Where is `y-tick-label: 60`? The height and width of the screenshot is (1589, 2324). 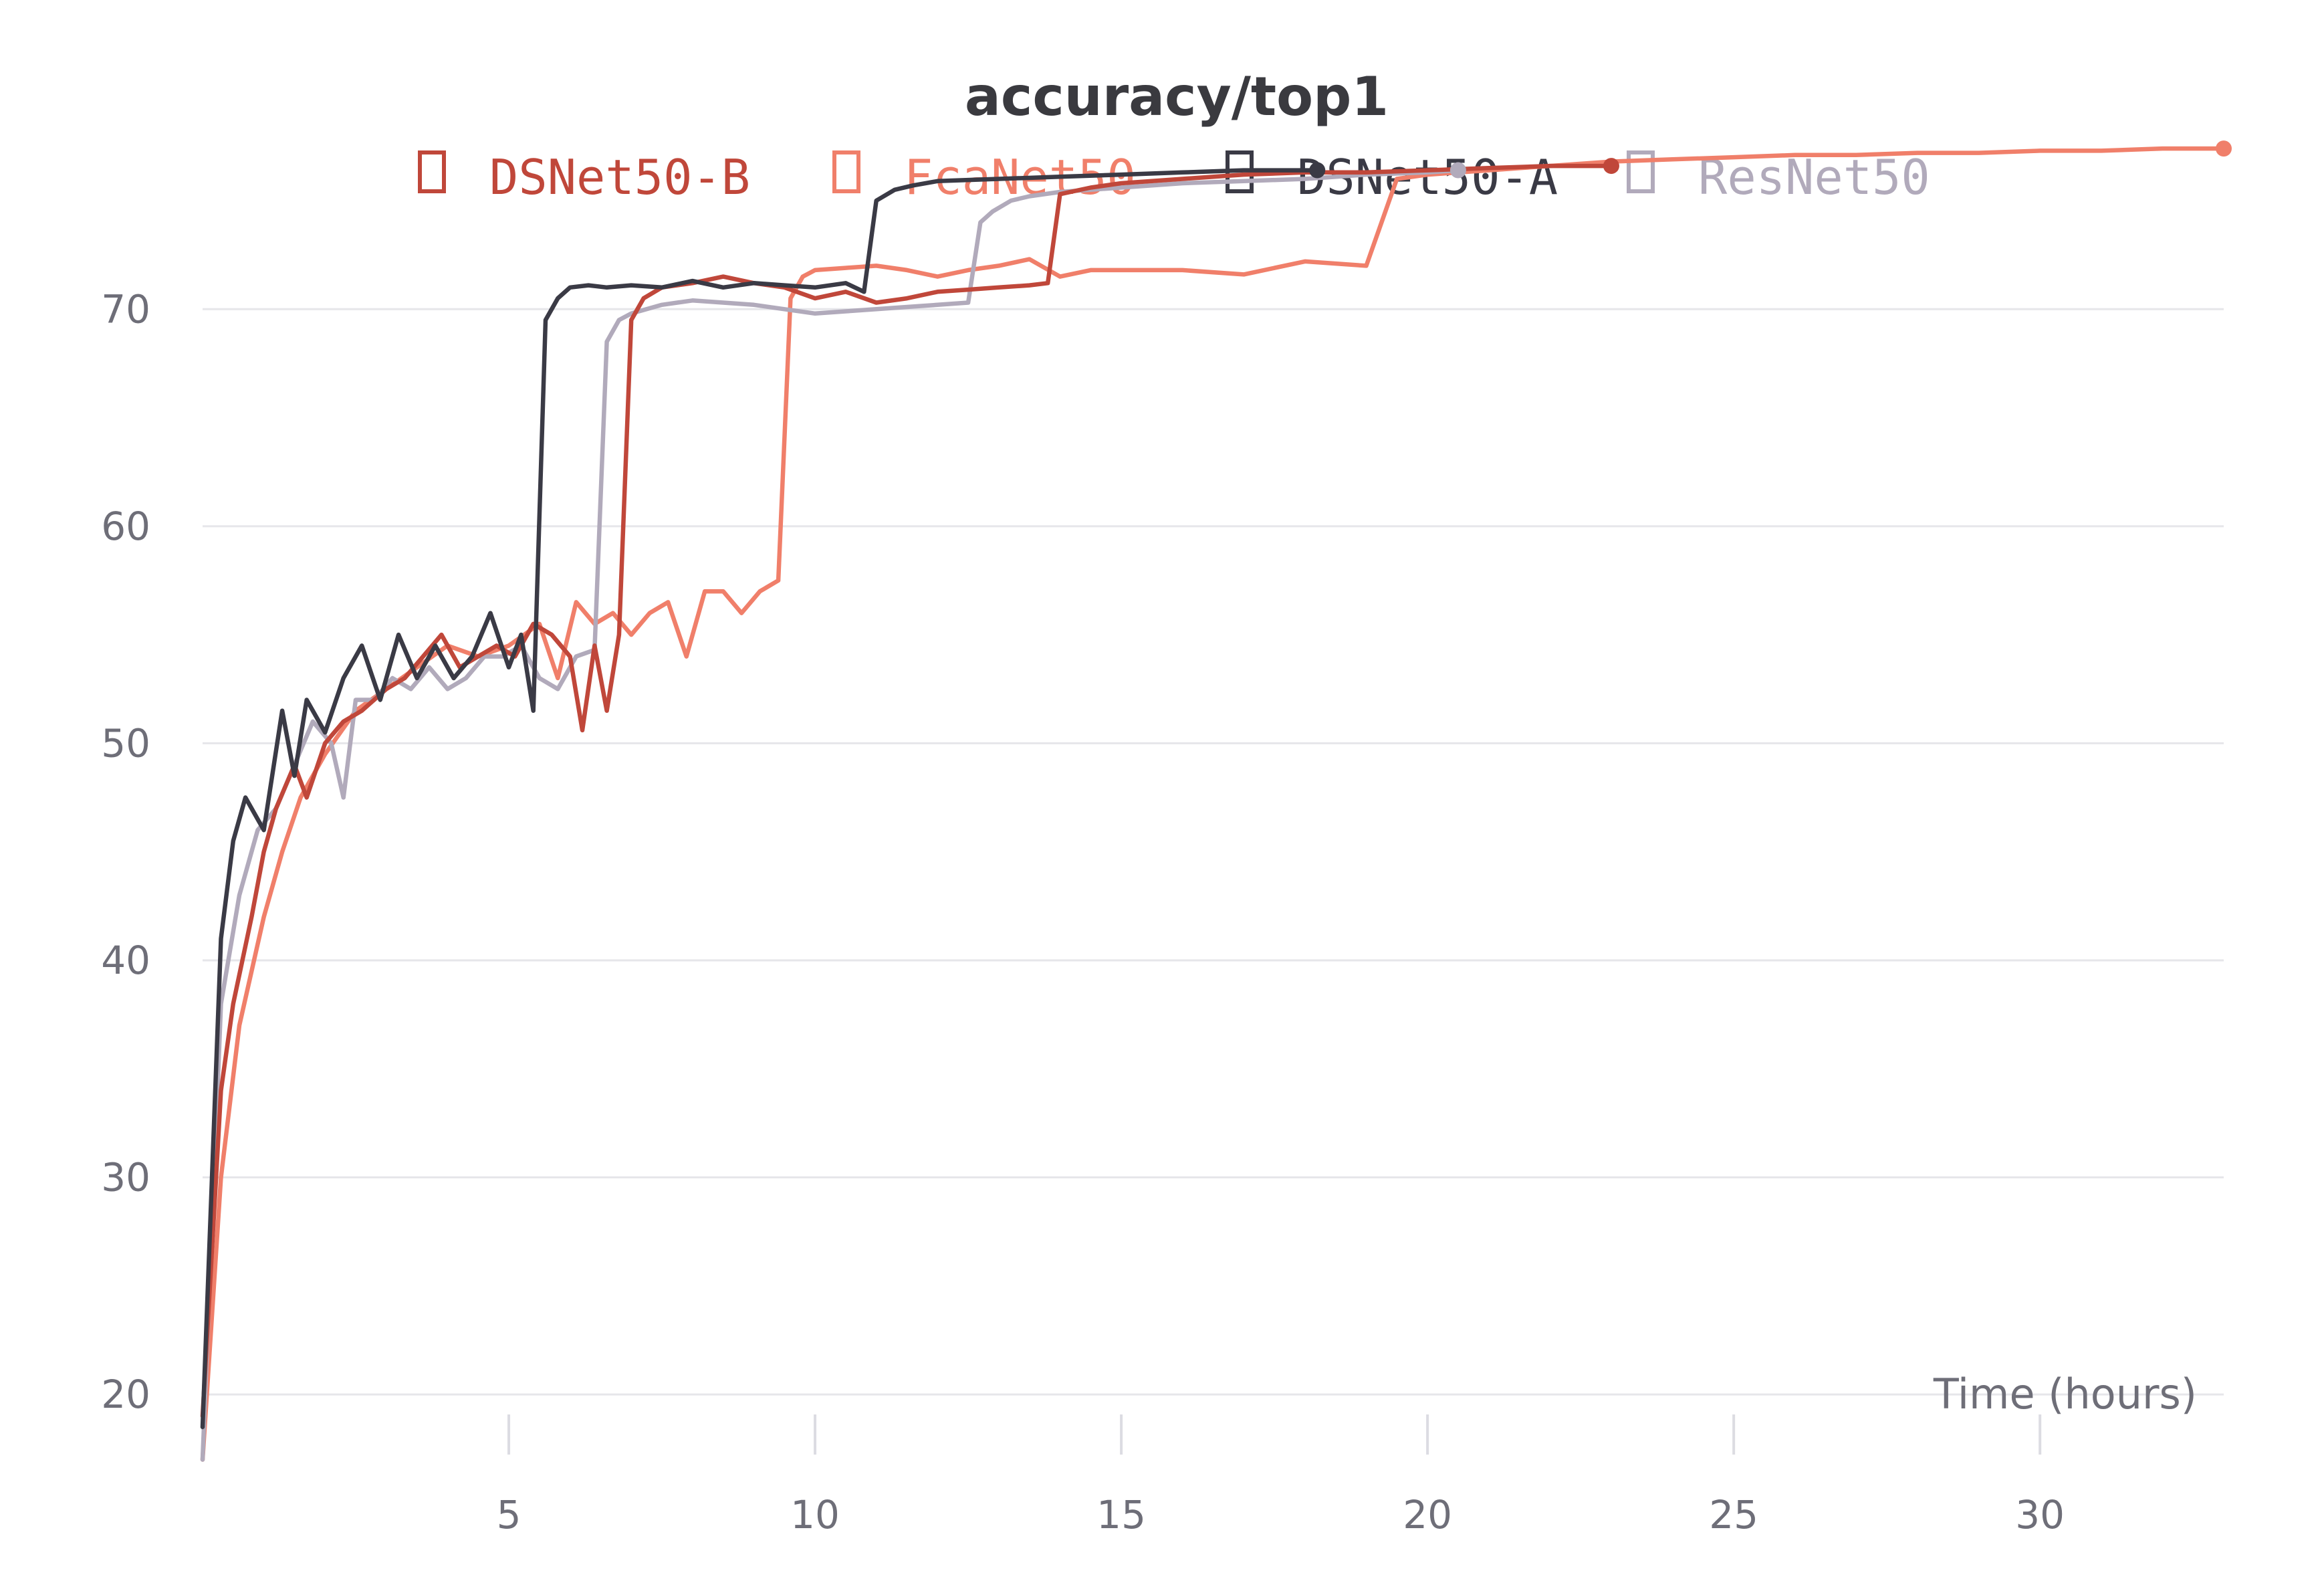
y-tick-label: 60 is located at coordinates (125, 526).